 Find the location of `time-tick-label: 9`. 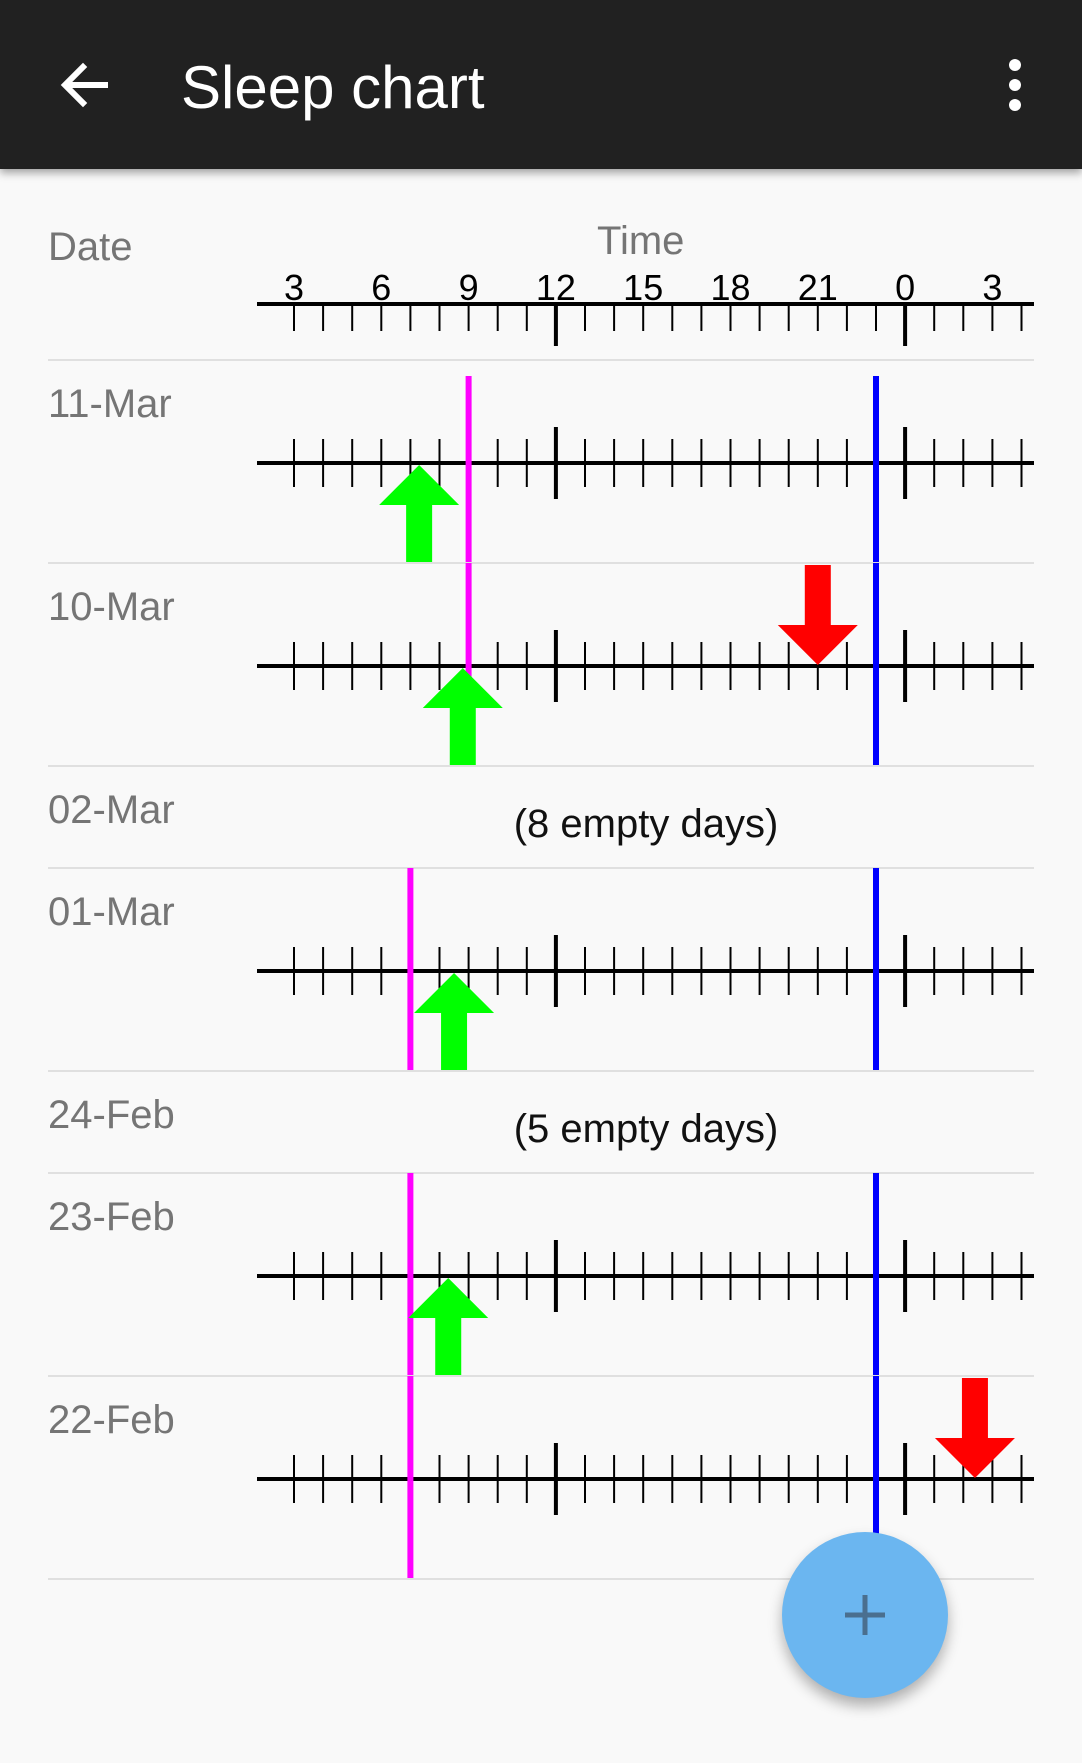

time-tick-label: 9 is located at coordinates (469, 287).